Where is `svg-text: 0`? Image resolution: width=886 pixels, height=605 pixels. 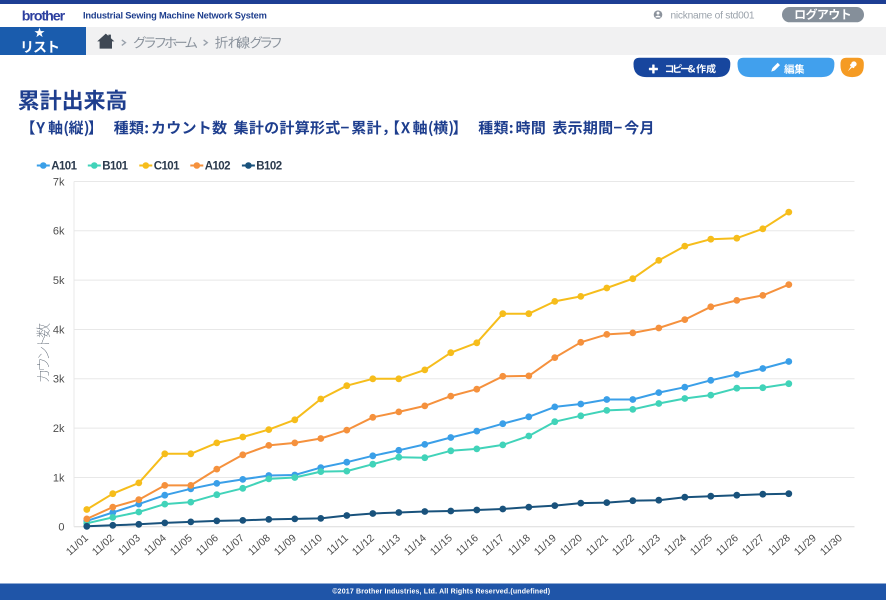 svg-text: 0 is located at coordinates (61, 528).